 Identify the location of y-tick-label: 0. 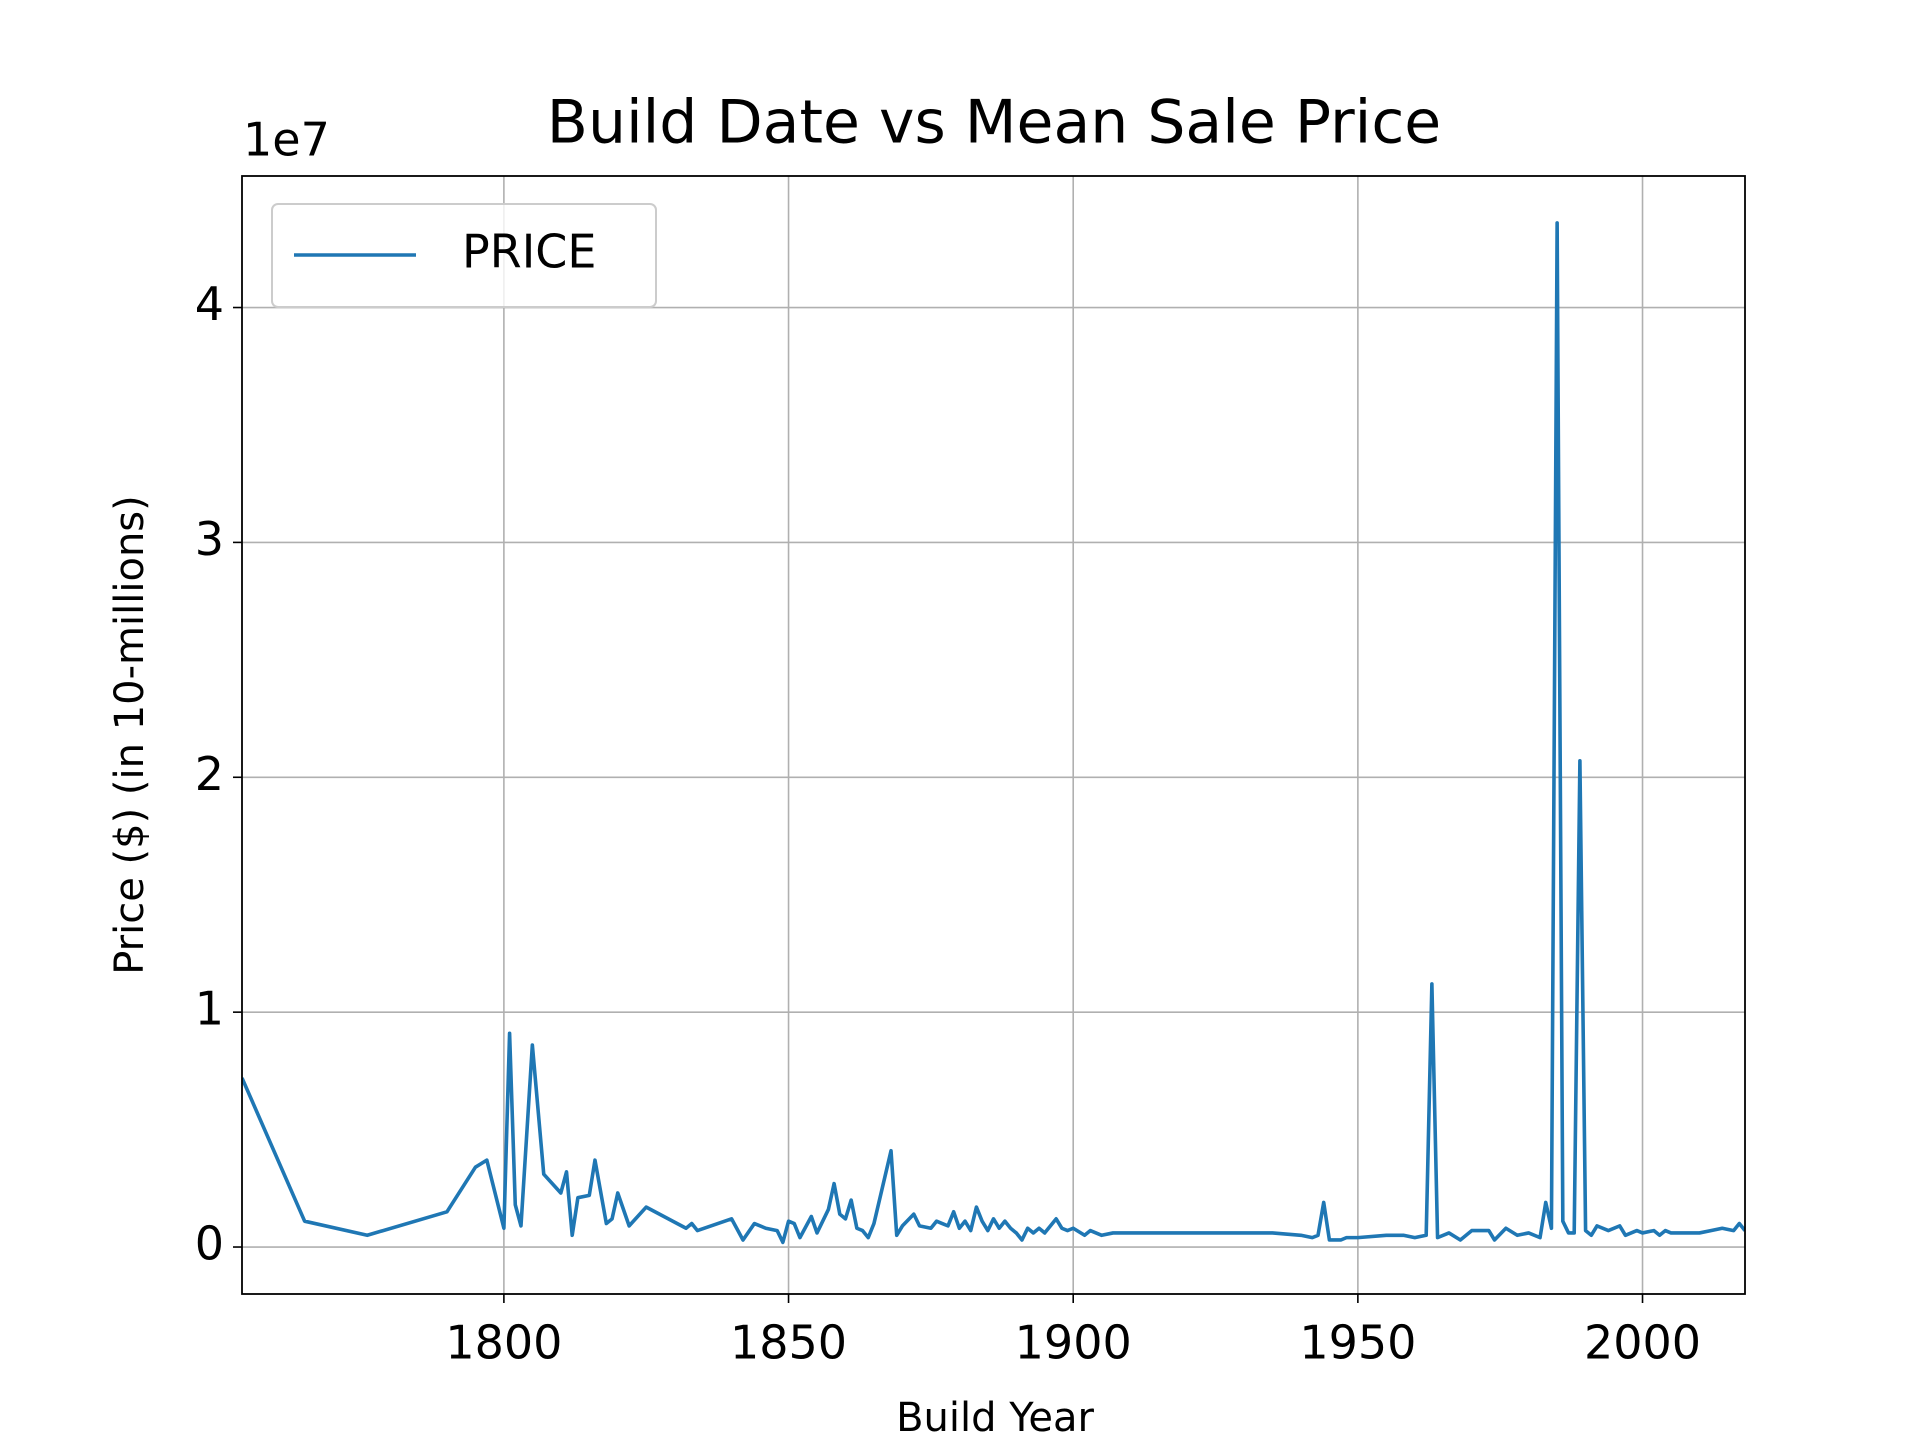
(209, 1244).